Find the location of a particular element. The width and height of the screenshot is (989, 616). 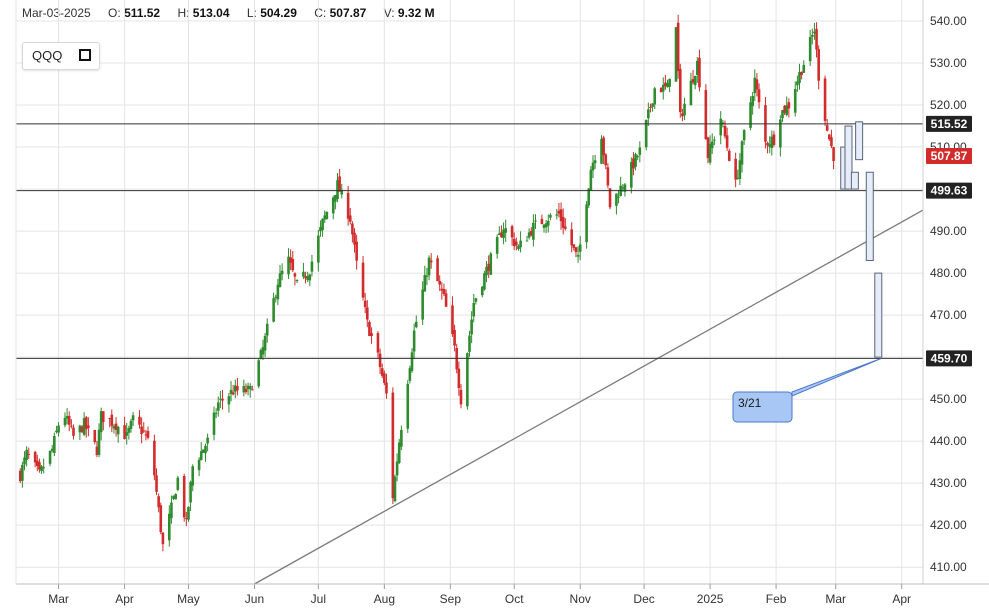

y-tick-label: 520.00 is located at coordinates (948, 105).